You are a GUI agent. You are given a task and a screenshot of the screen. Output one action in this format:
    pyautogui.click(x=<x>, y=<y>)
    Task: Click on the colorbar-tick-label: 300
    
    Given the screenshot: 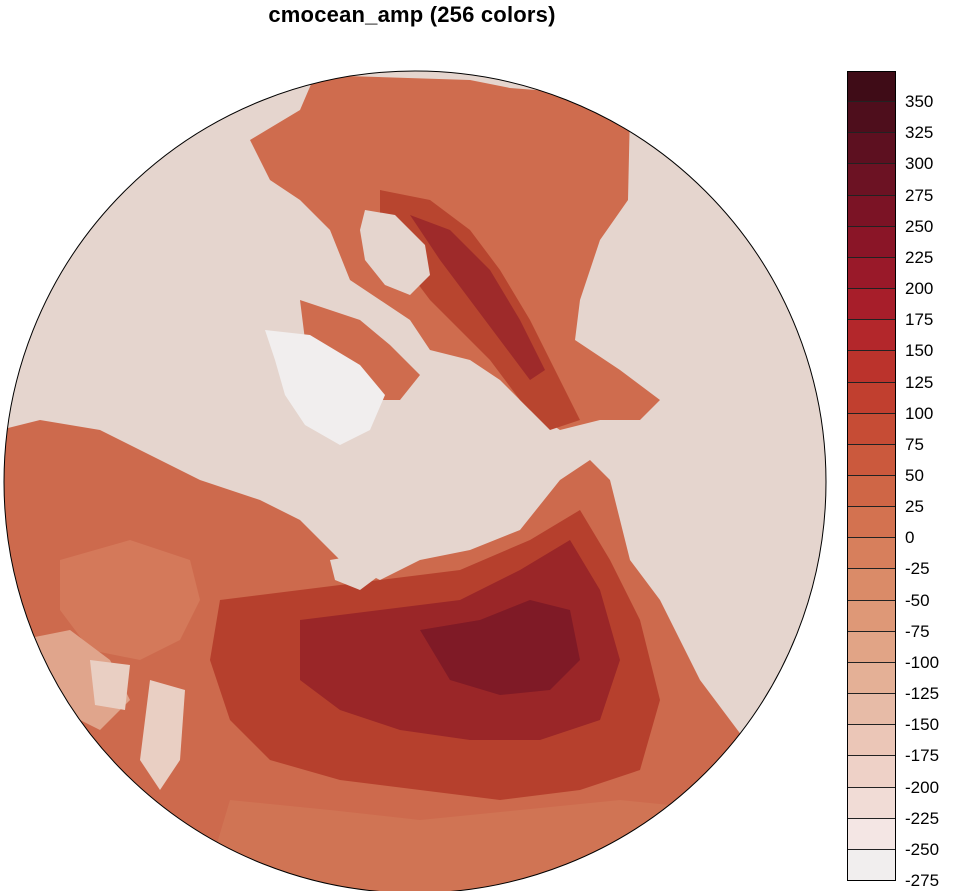 What is the action you would take?
    pyautogui.click(x=919, y=164)
    